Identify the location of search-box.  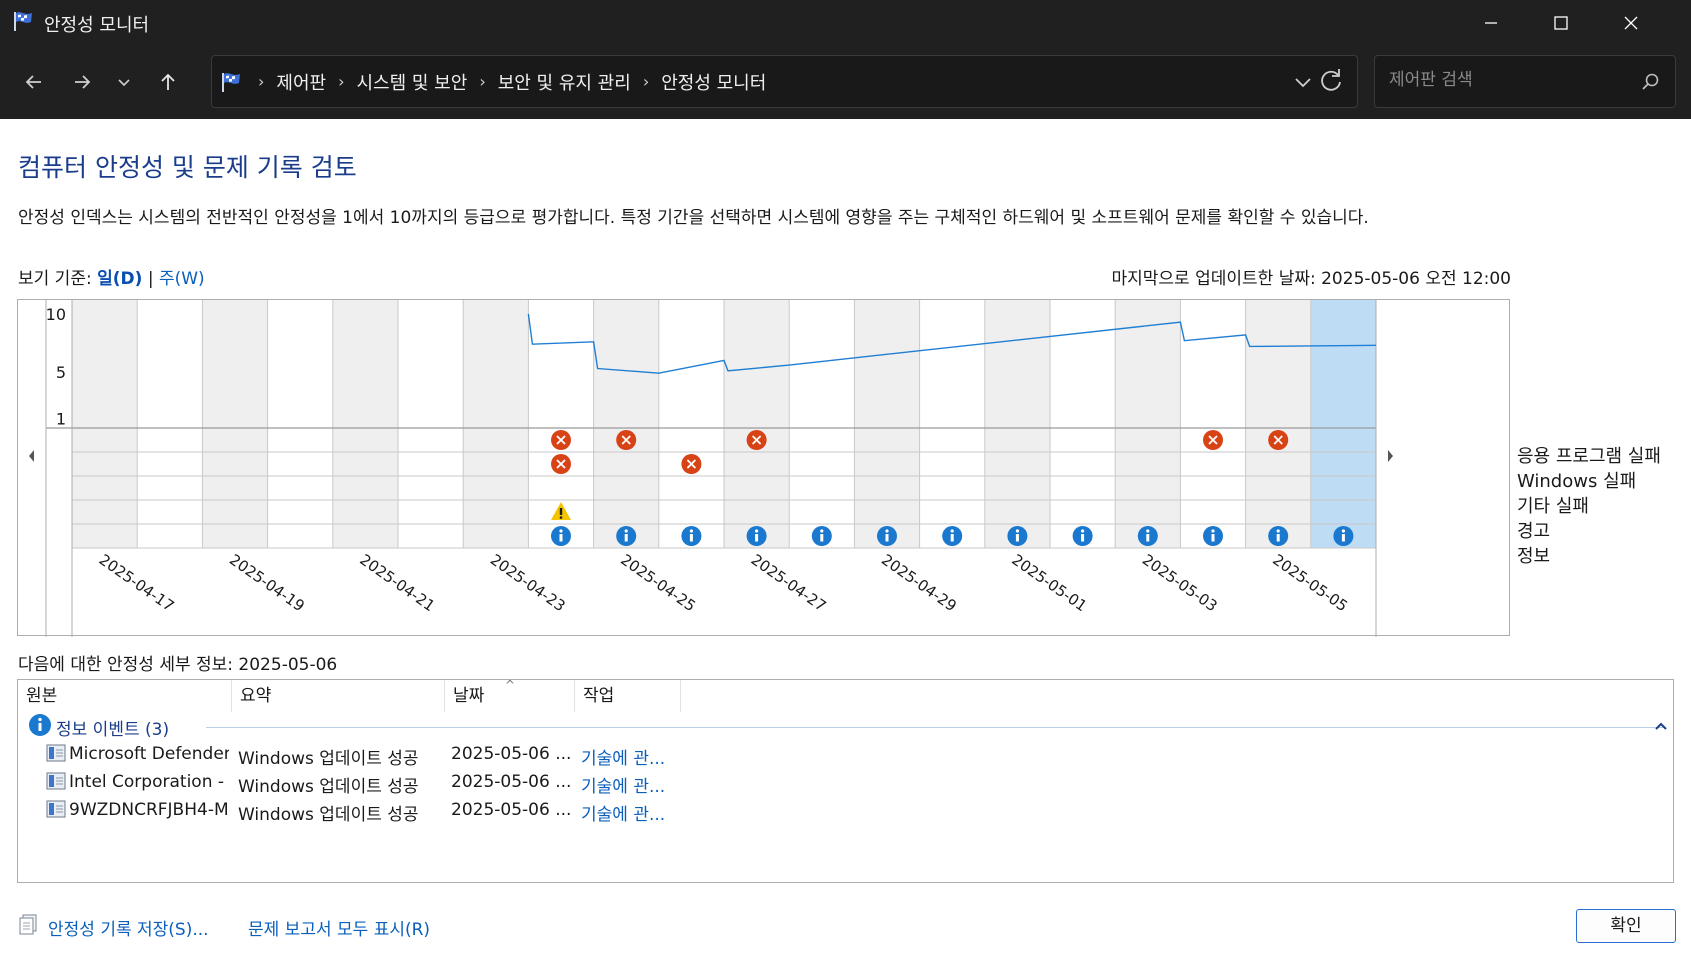
(1525, 81).